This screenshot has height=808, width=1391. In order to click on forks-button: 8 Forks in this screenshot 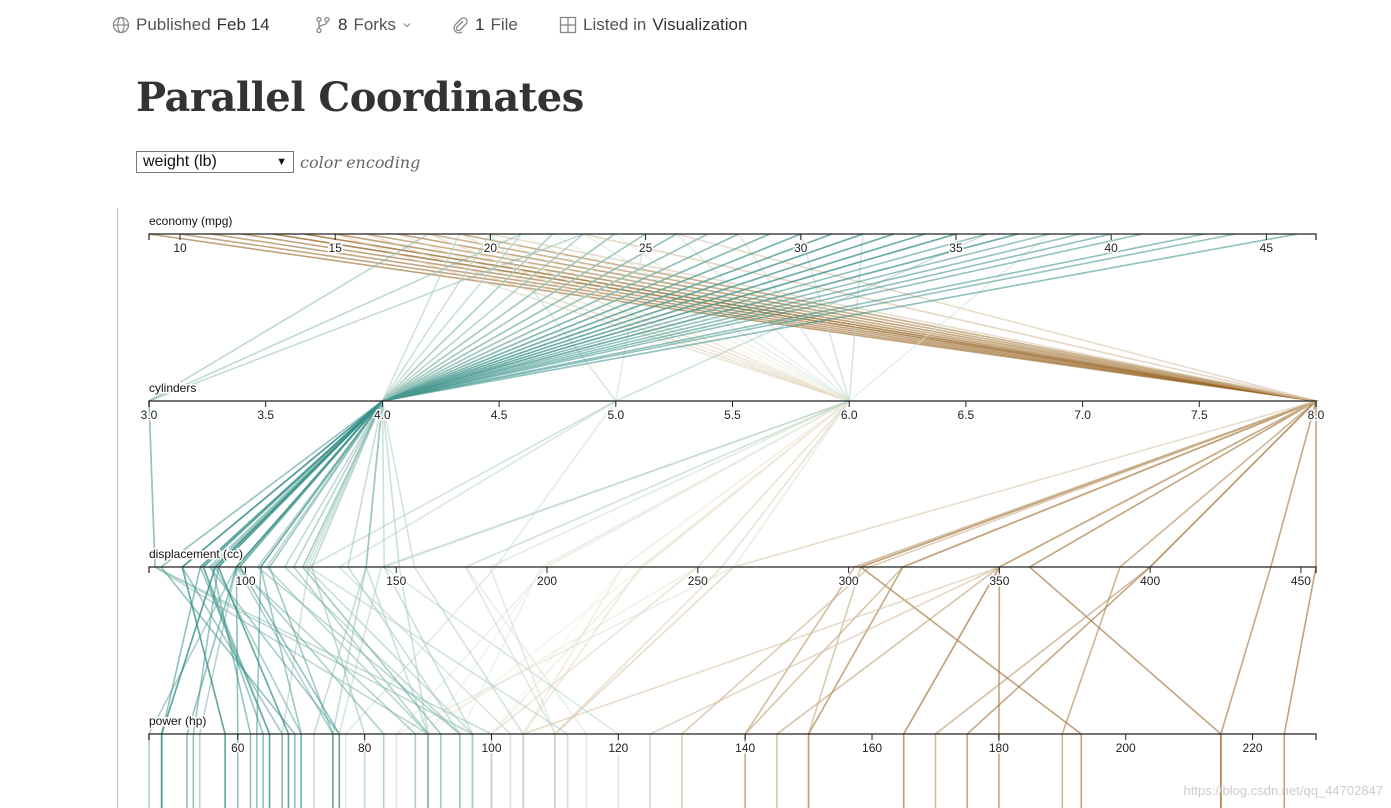, I will do `click(363, 25)`.